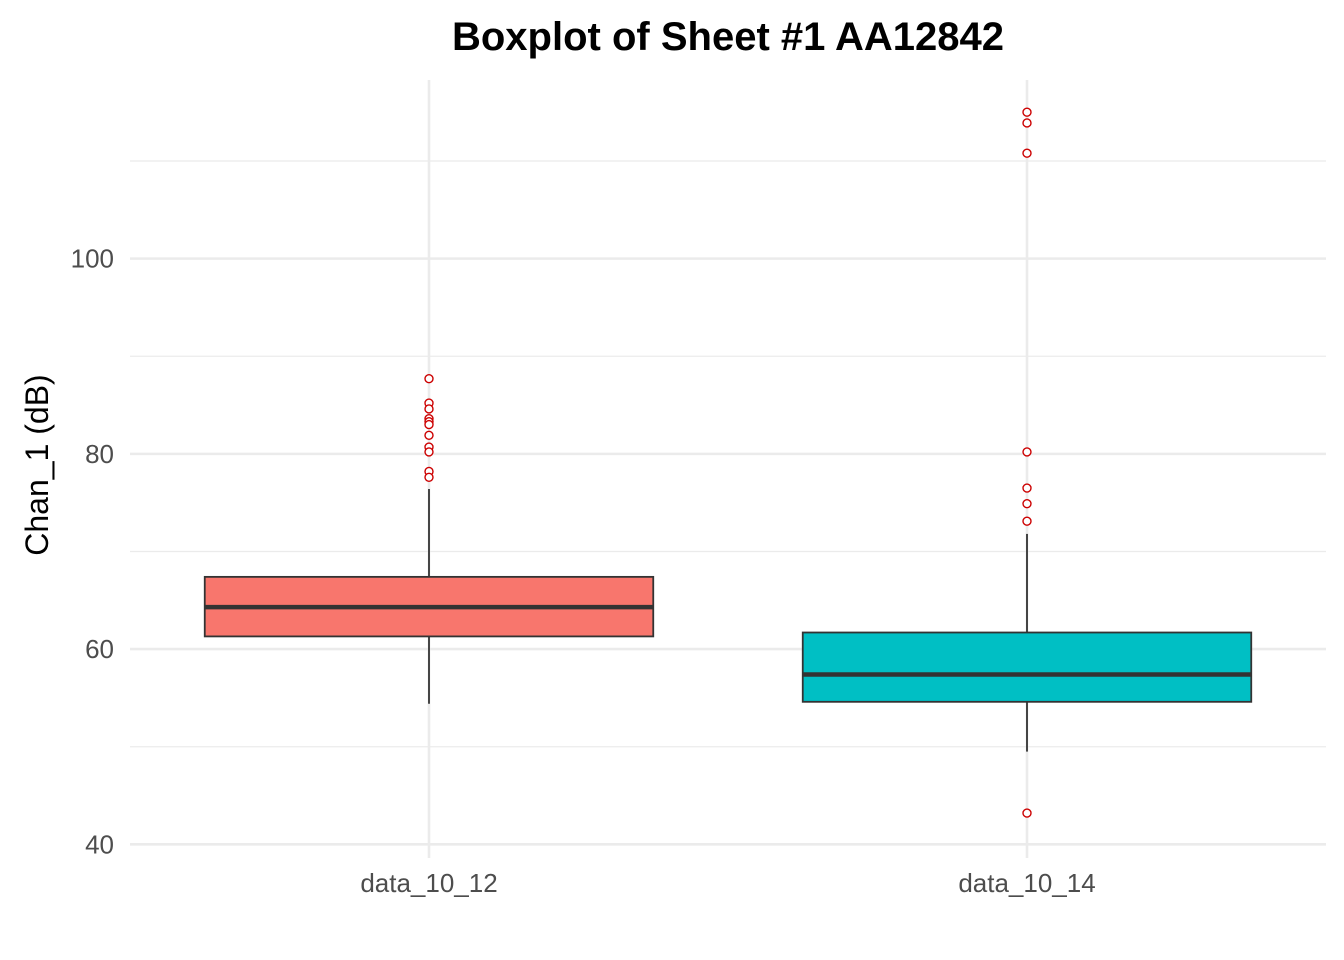  I want to click on y-tick-label: 60, so click(99, 649).